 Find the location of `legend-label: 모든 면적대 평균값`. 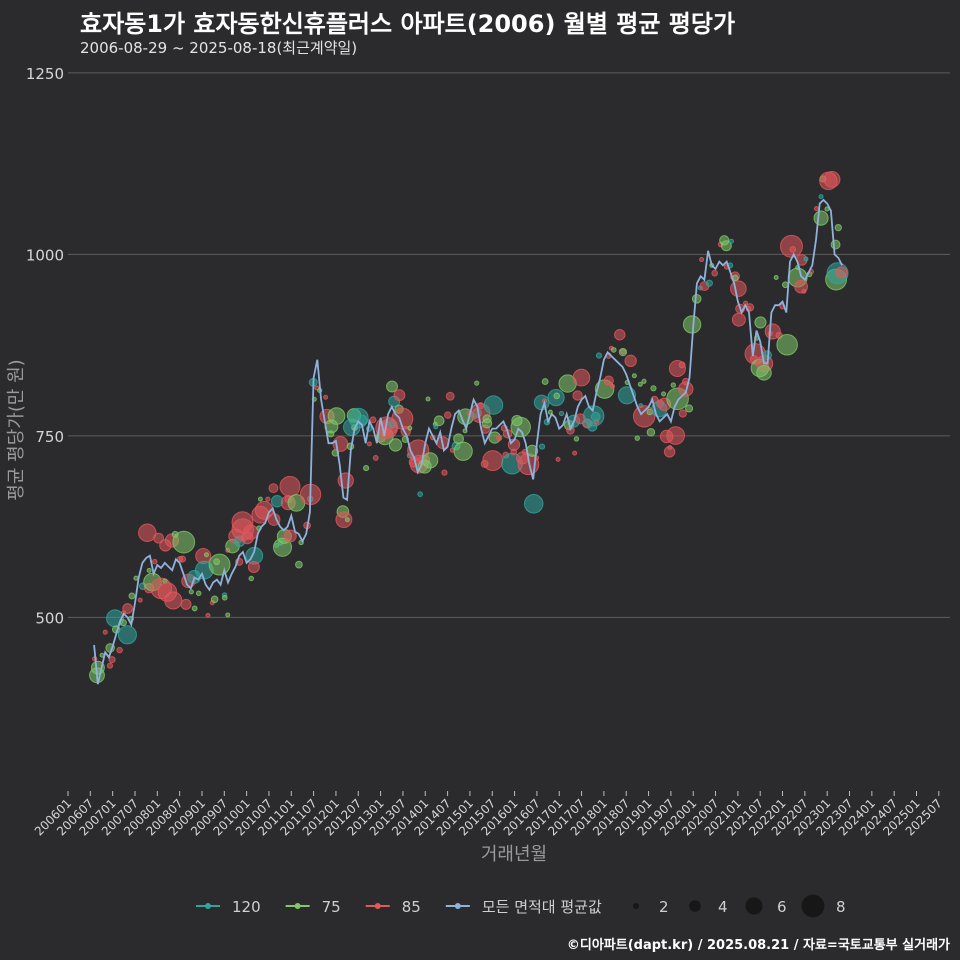

legend-label: 모든 면적대 평균값 is located at coordinates (542, 907).